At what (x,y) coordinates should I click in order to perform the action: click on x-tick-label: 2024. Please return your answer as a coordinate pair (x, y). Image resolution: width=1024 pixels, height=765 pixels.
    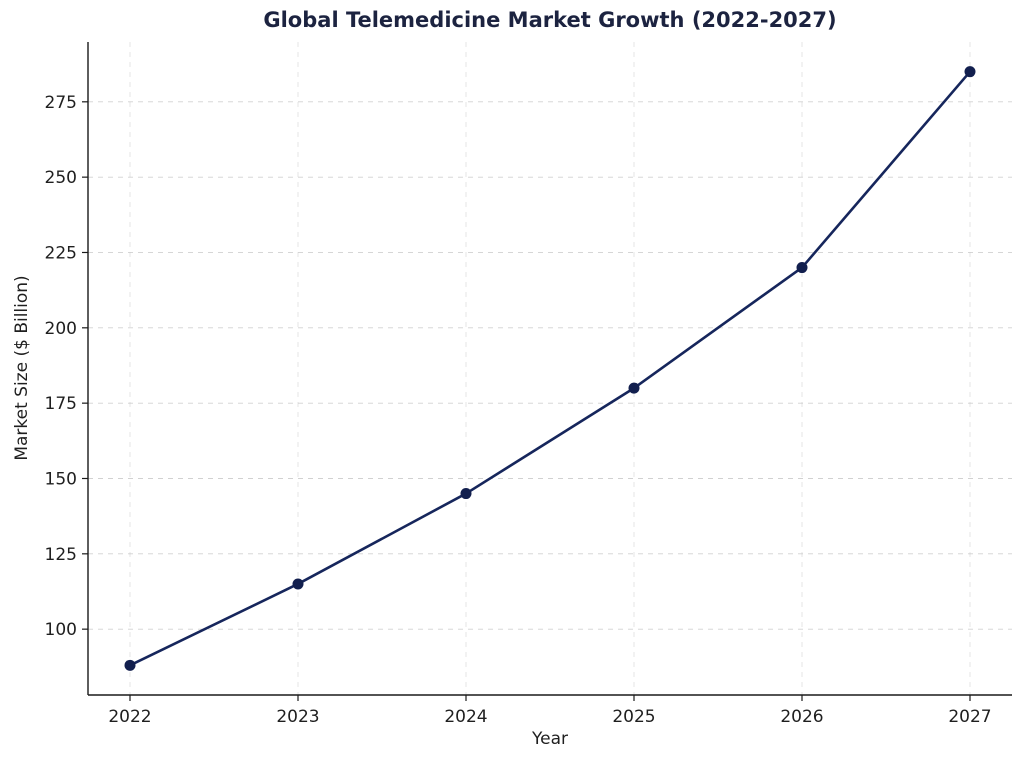
    Looking at the image, I should click on (465, 717).